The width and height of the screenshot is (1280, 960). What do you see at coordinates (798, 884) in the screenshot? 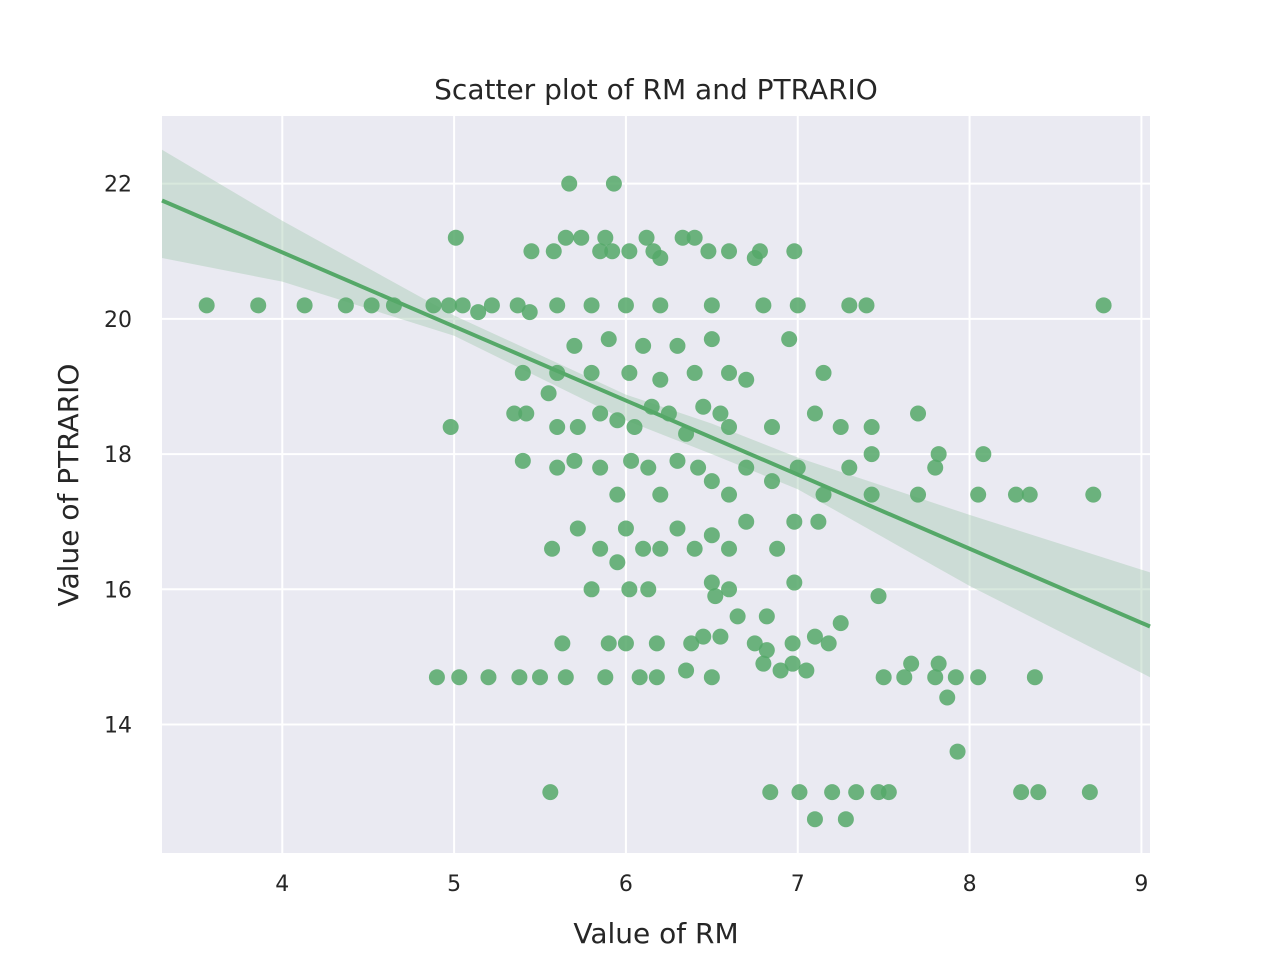
I see `x-tick-label: 7` at bounding box center [798, 884].